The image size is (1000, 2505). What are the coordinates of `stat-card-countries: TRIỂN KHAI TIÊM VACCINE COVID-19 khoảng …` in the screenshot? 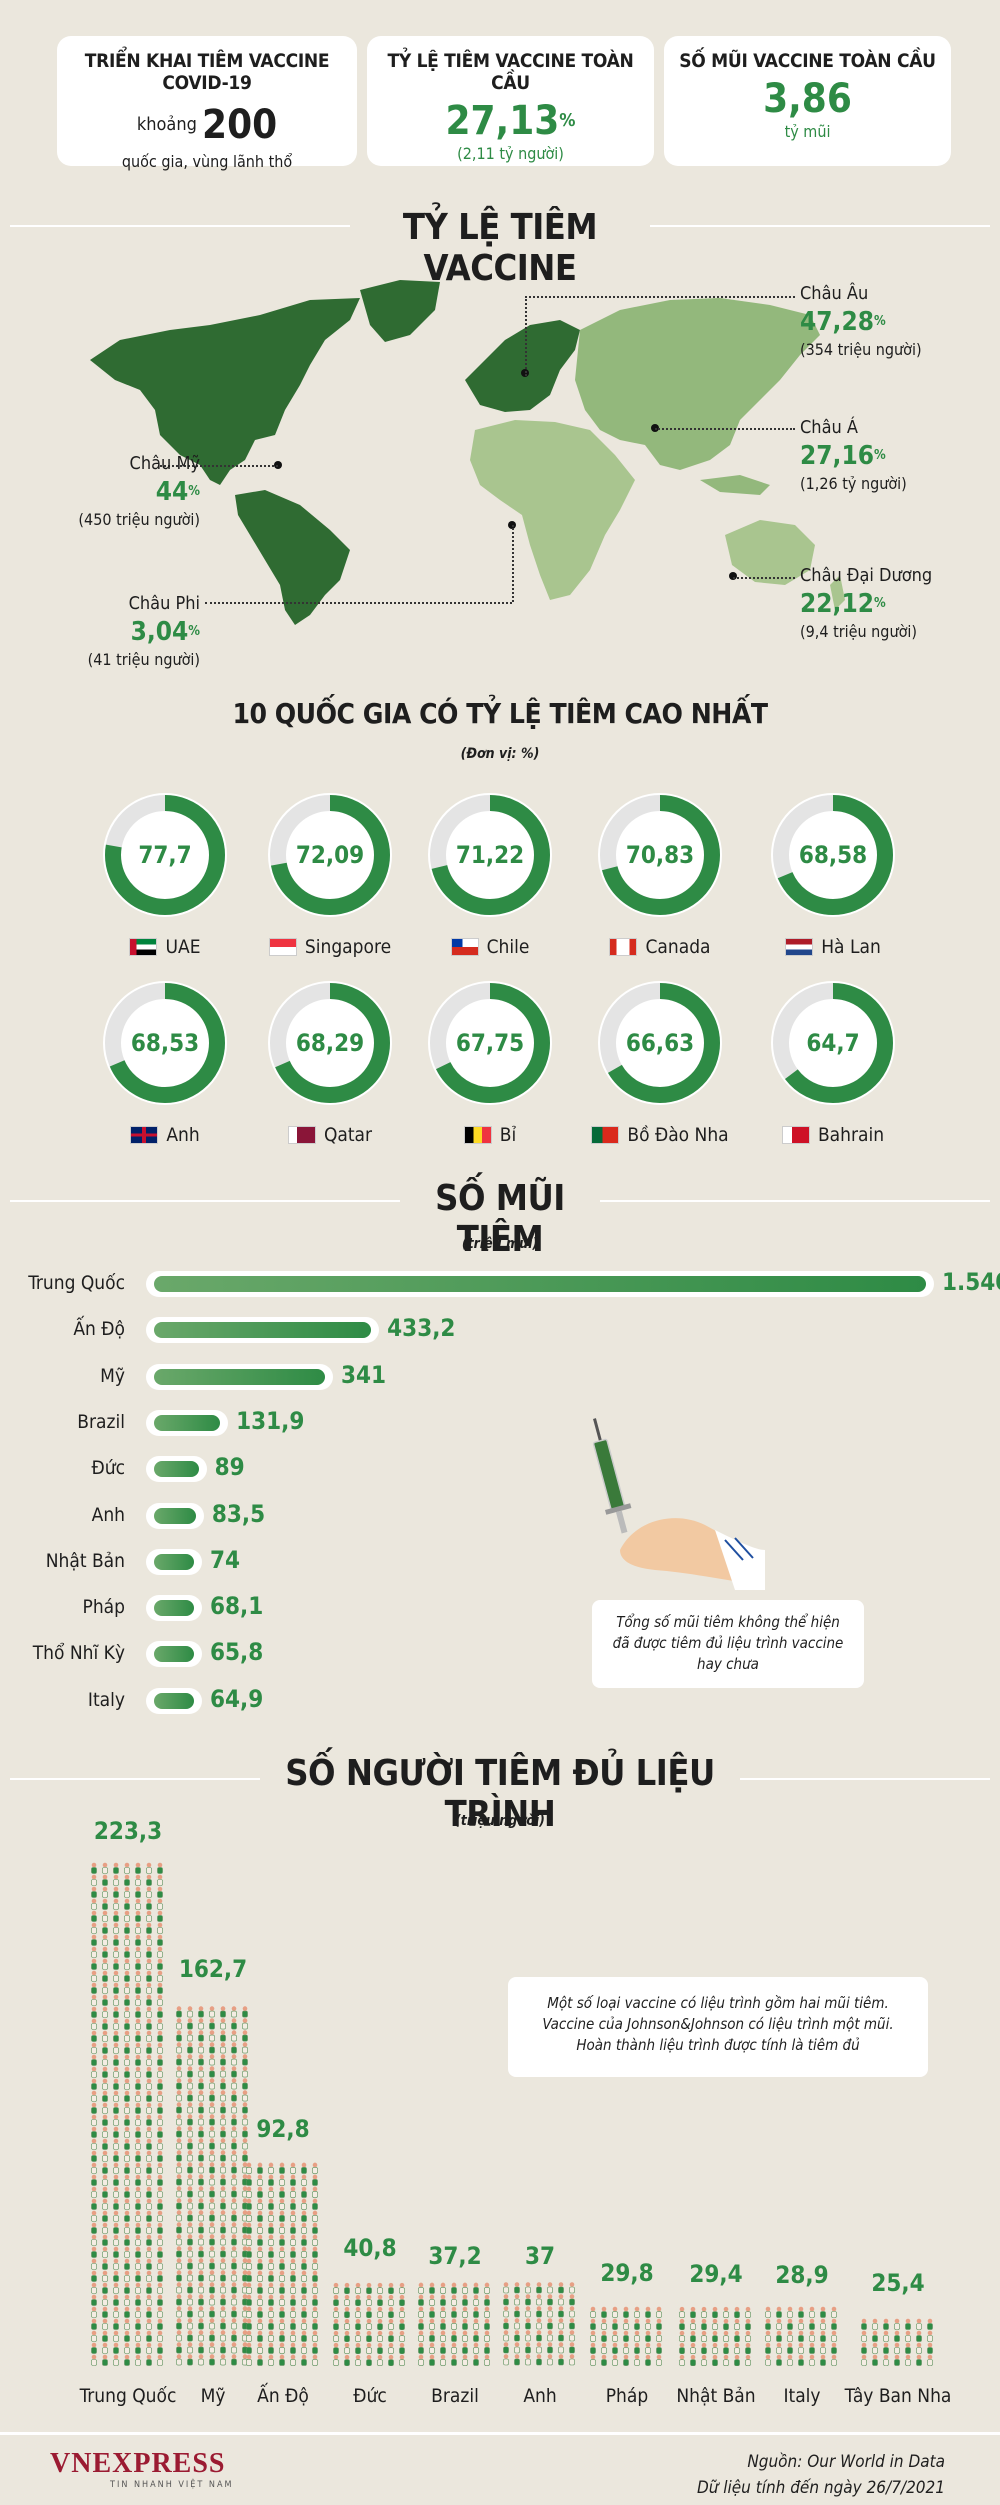 It's located at (207, 103).